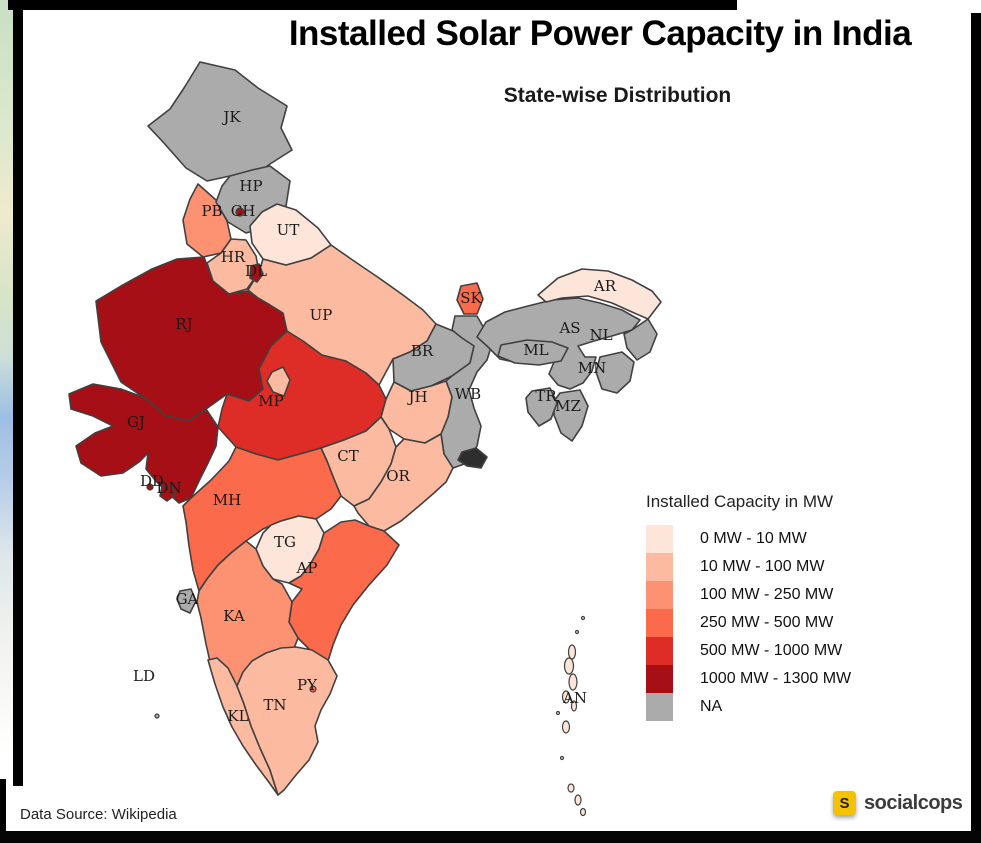  I want to click on state-label-HR: HR, so click(233, 257).